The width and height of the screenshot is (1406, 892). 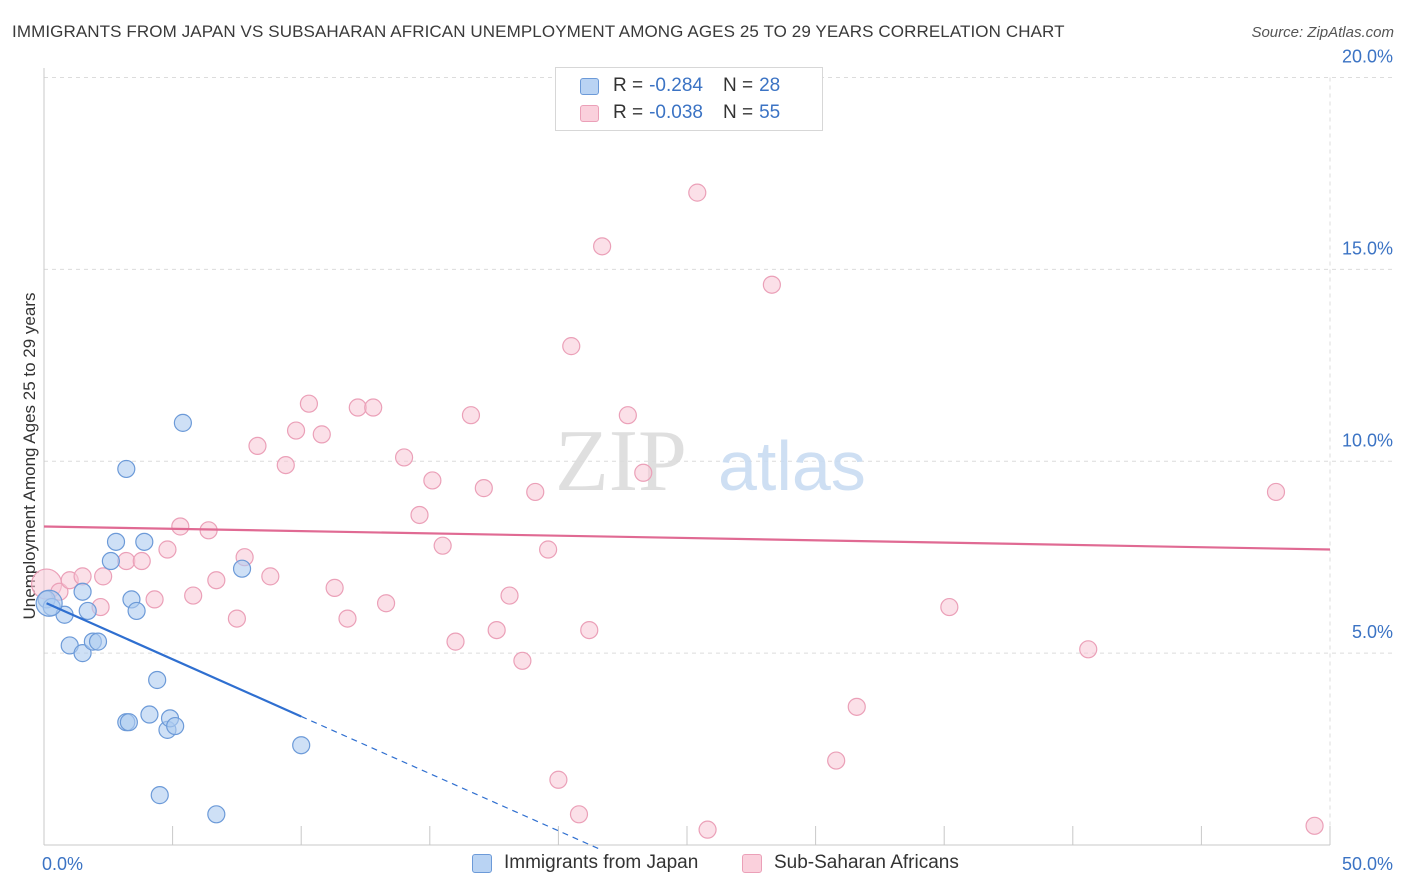 I want to click on series-immigrants-from-japan, so click(x=173, y=618).